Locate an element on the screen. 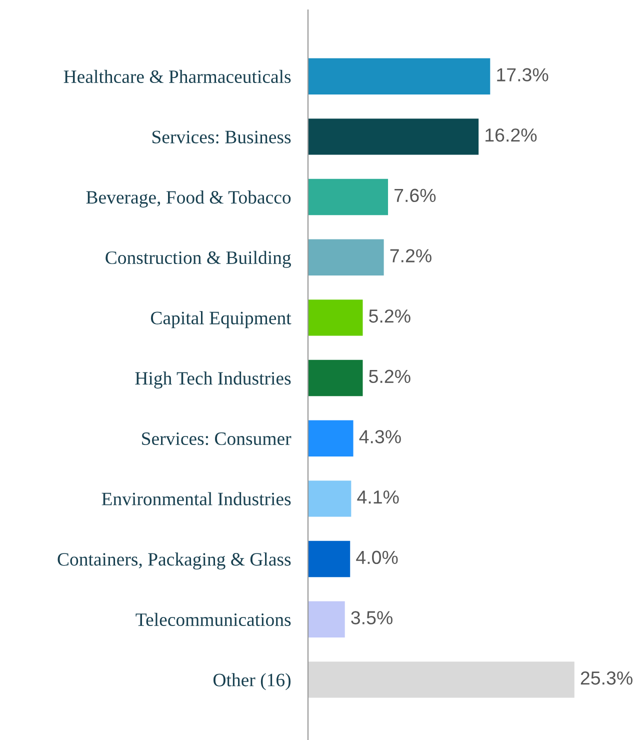 The image size is (641, 740). y-tick-label: Healthcare & Pharmaceuticals is located at coordinates (177, 77).